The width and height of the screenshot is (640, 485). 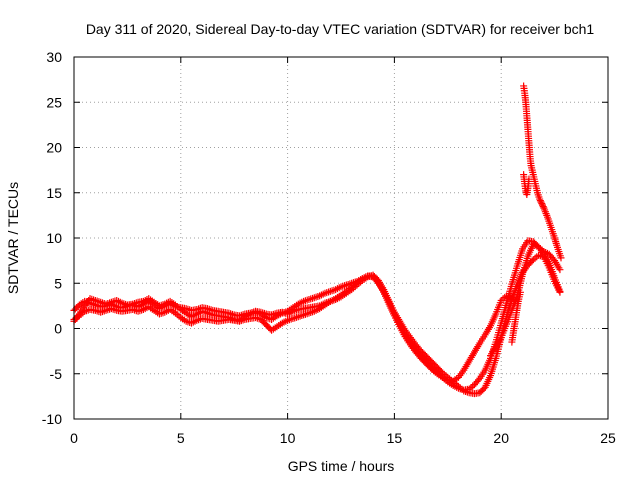 What do you see at coordinates (608, 438) in the screenshot?
I see `x-tick-label: 25` at bounding box center [608, 438].